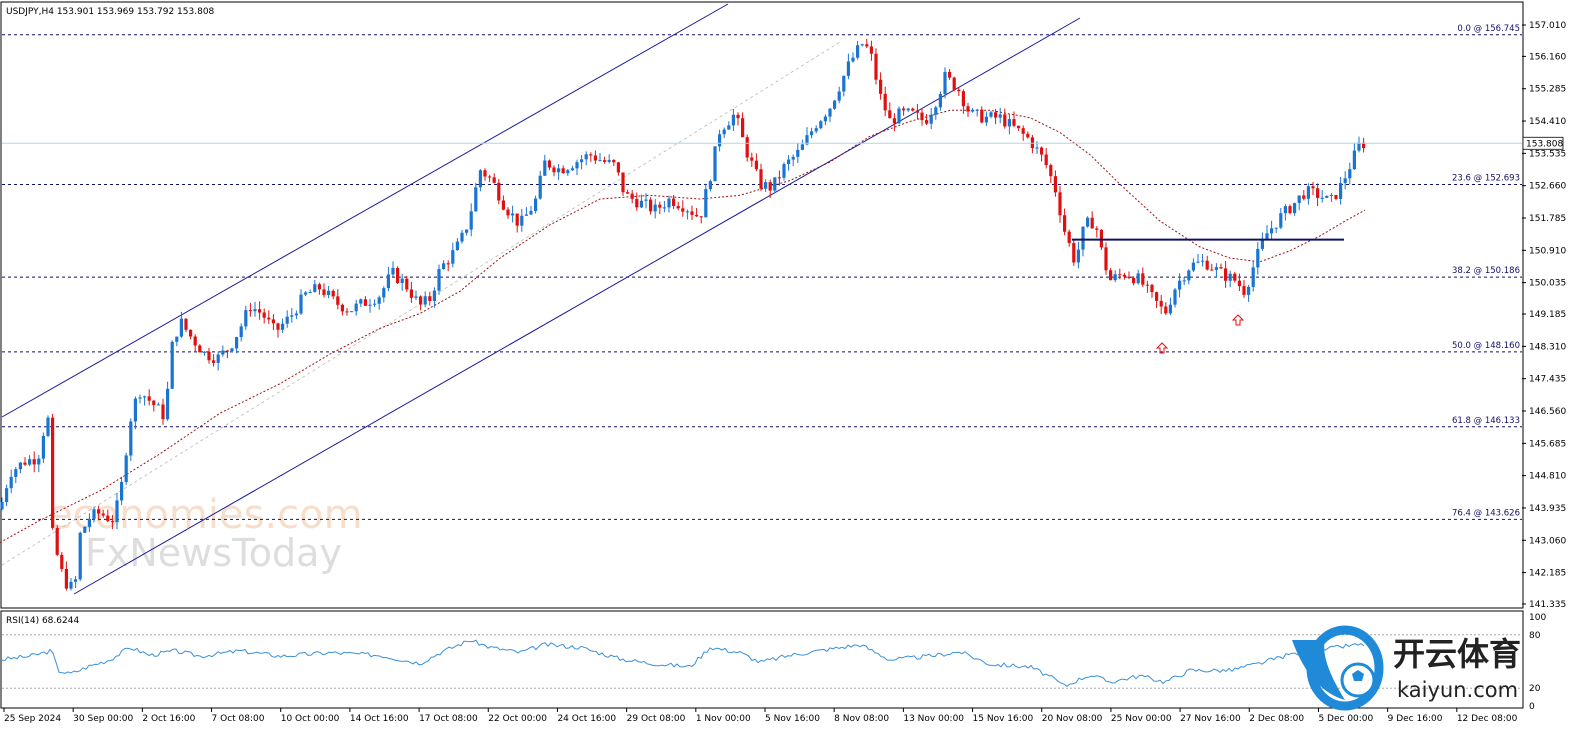  I want to click on x-tick-label: 29 Oct 08:00, so click(656, 719).